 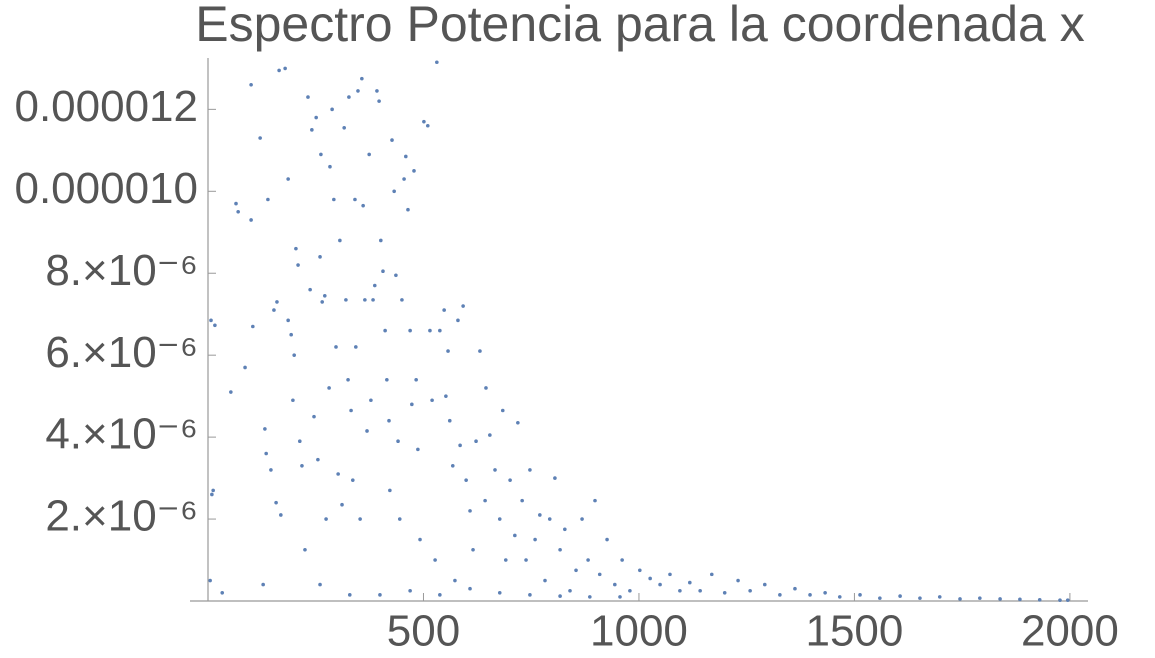 What do you see at coordinates (639, 631) in the screenshot?
I see `x-tick-label: 1000` at bounding box center [639, 631].